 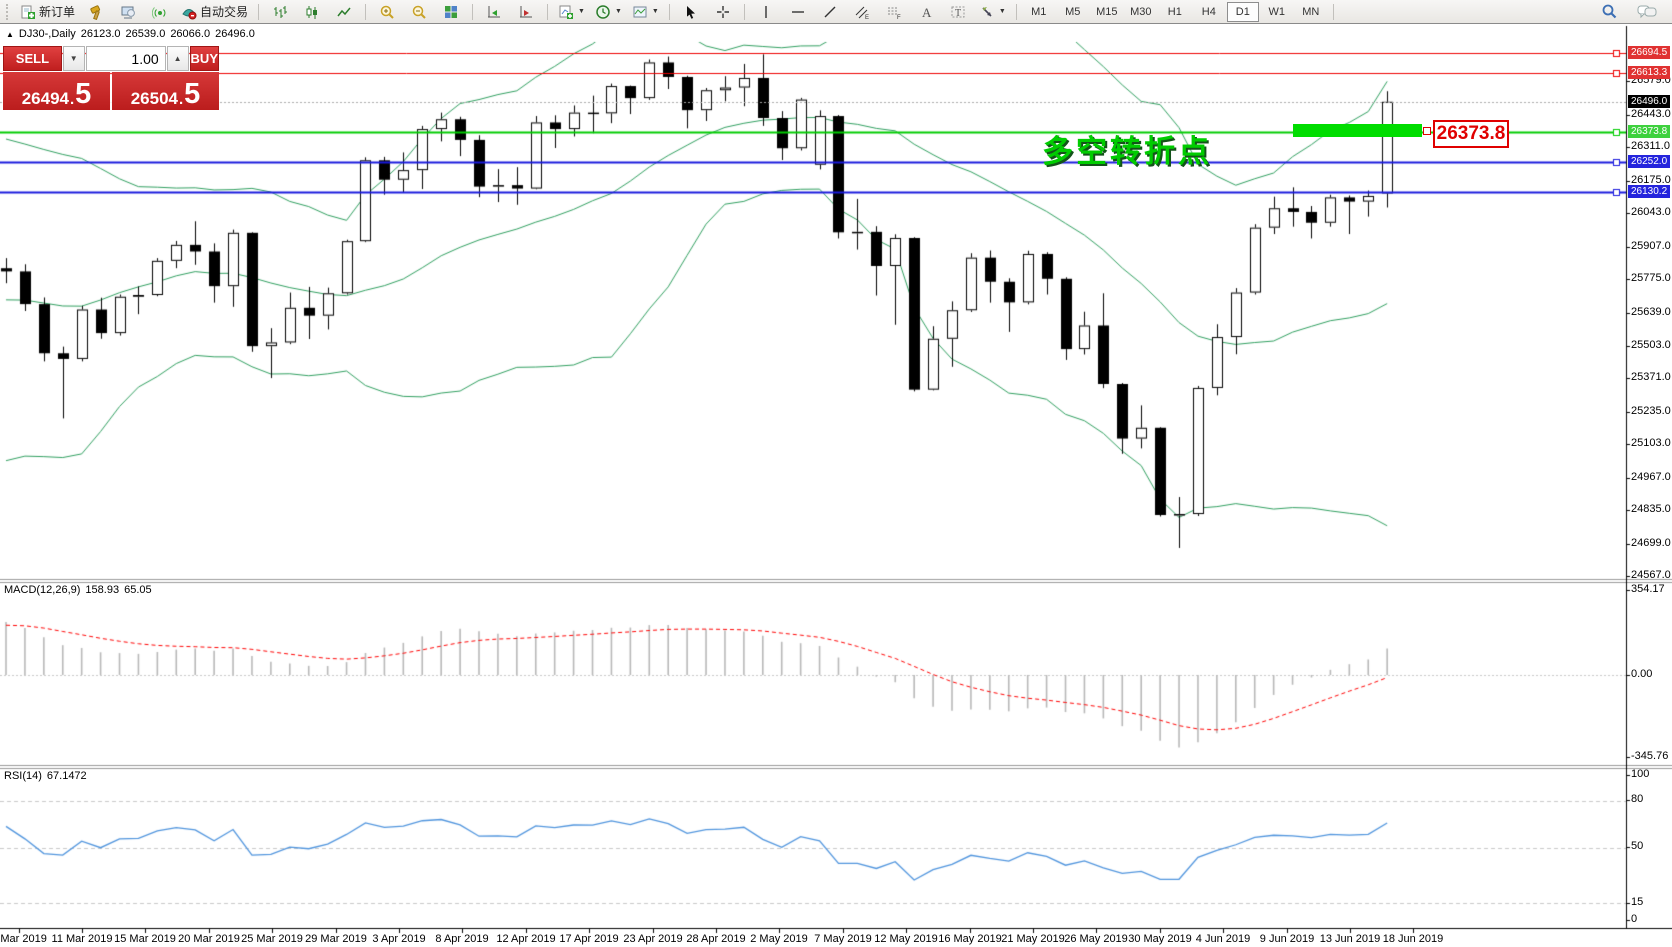 I want to click on tf-button-H1: H1, so click(x=1174, y=11).